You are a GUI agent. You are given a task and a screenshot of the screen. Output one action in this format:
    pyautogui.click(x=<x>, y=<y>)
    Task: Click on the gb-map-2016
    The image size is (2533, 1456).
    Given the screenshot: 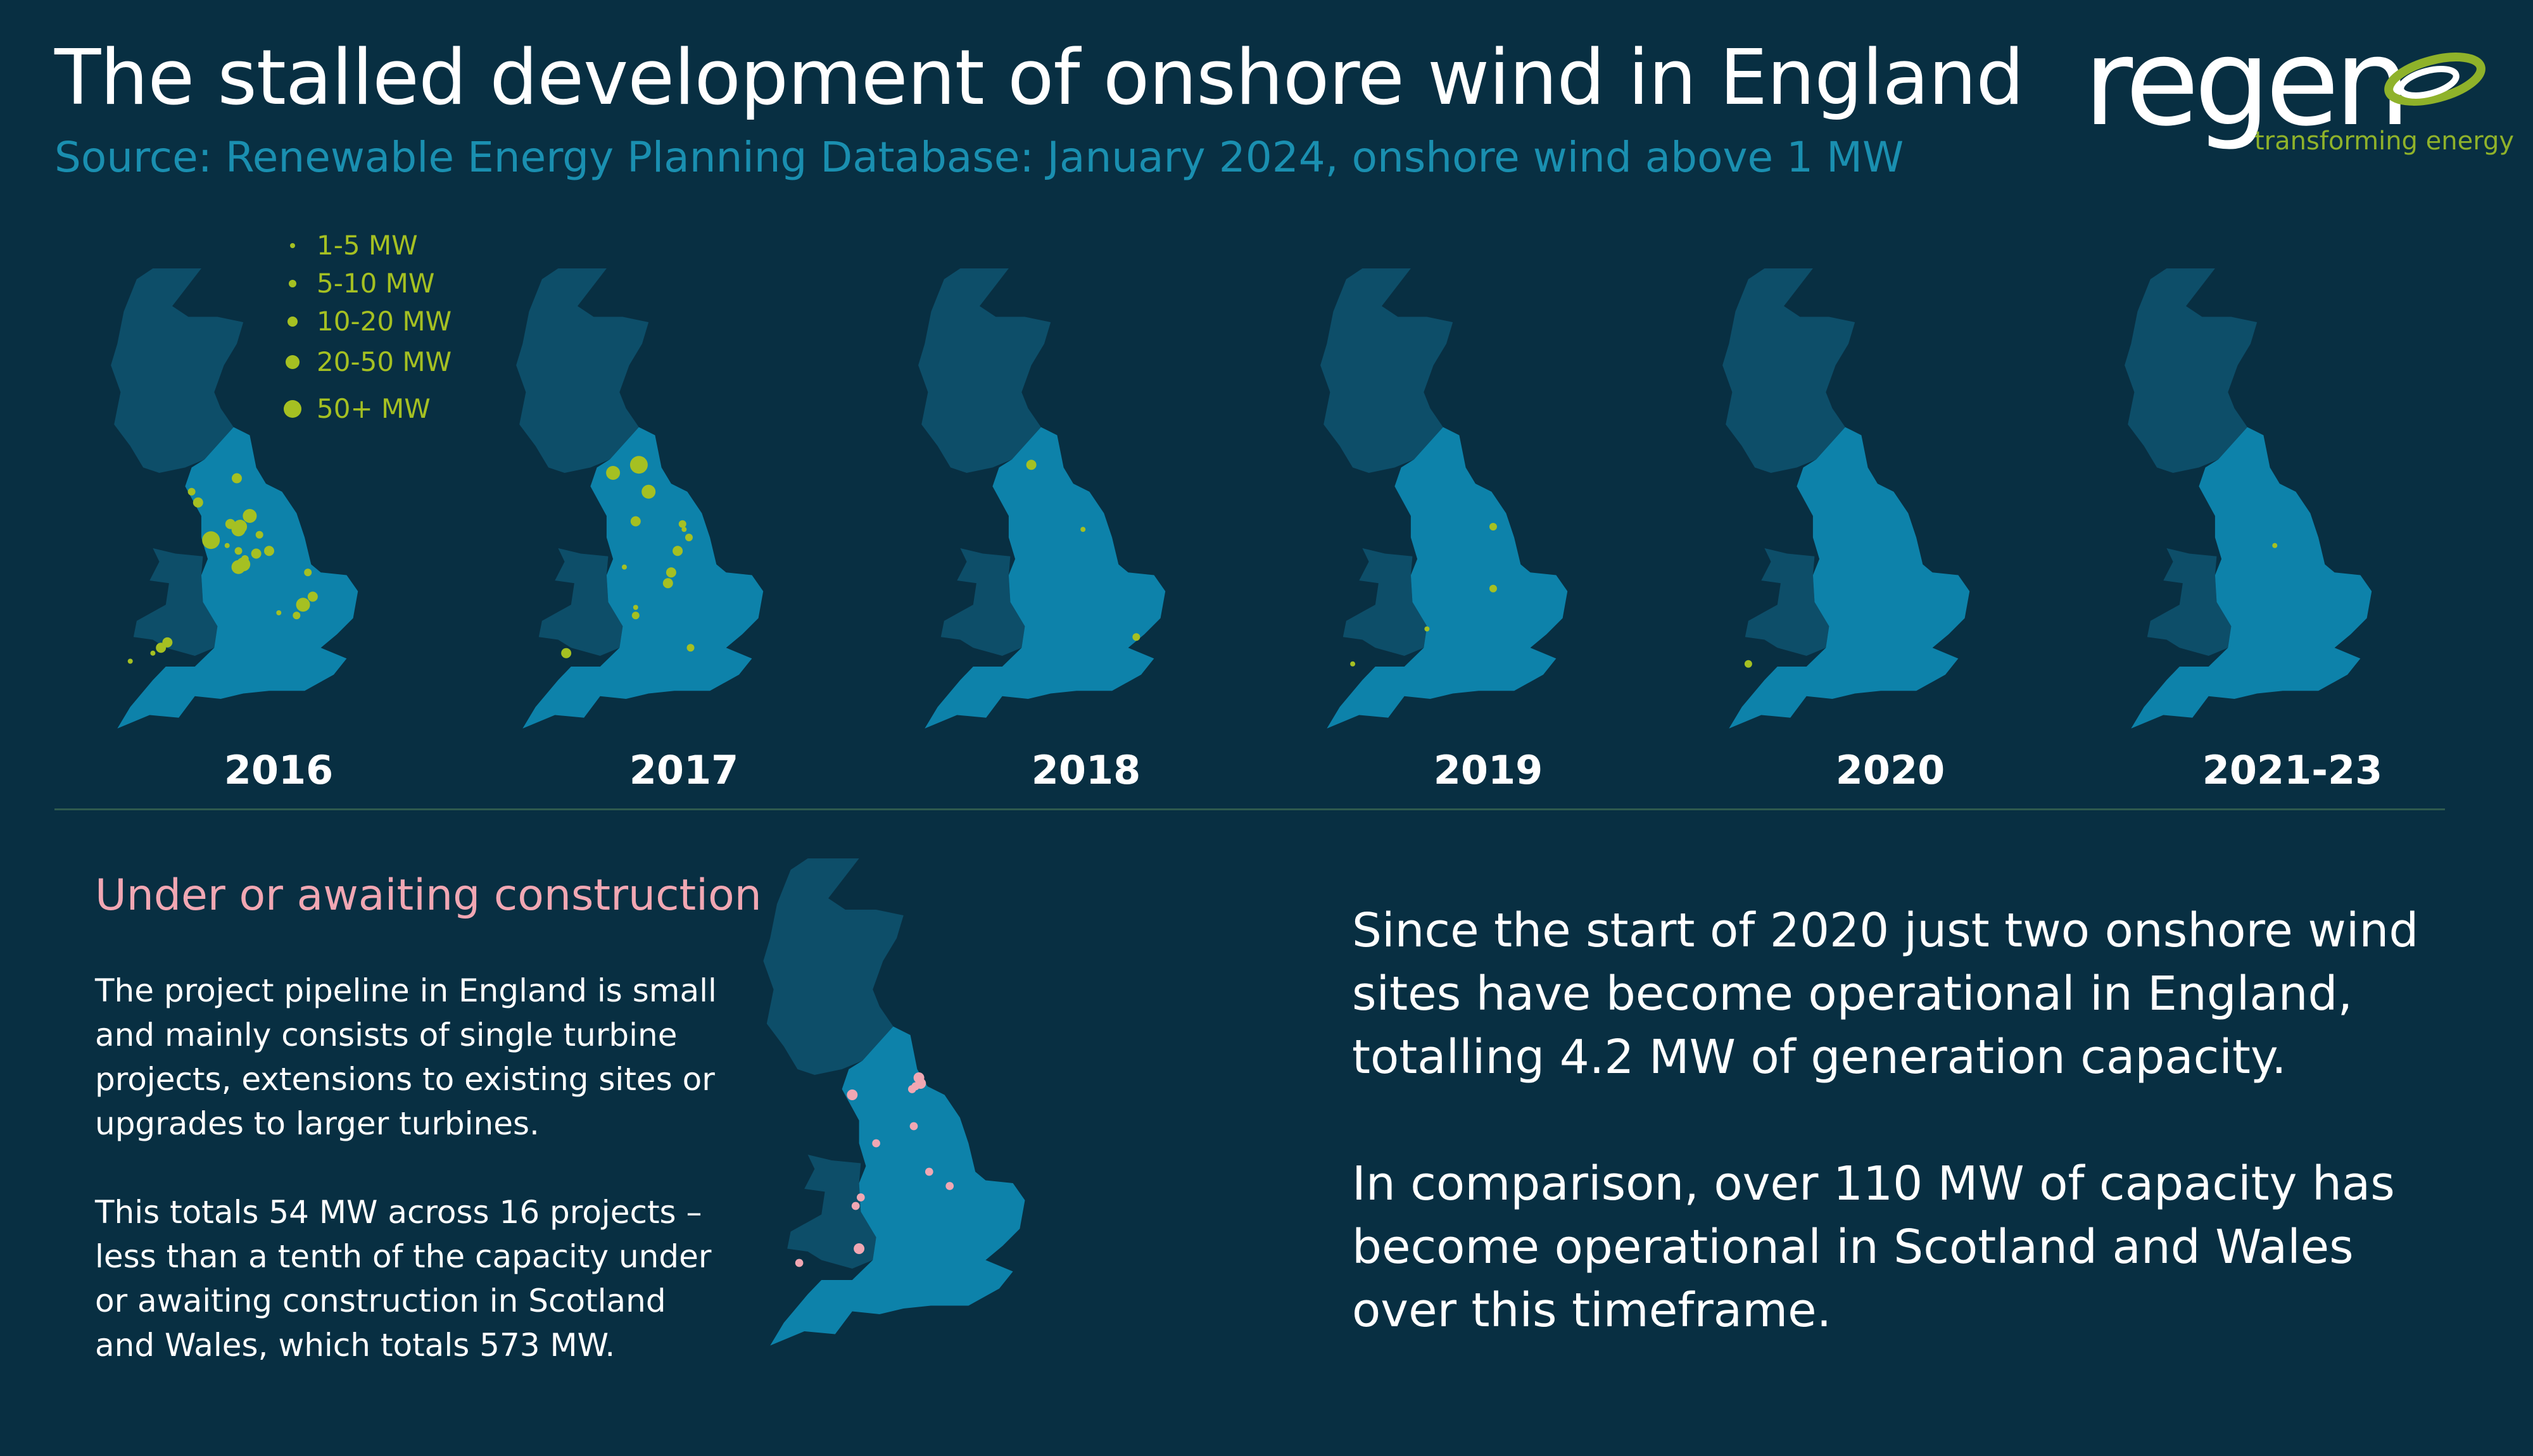 What is the action you would take?
    pyautogui.click(x=234, y=498)
    